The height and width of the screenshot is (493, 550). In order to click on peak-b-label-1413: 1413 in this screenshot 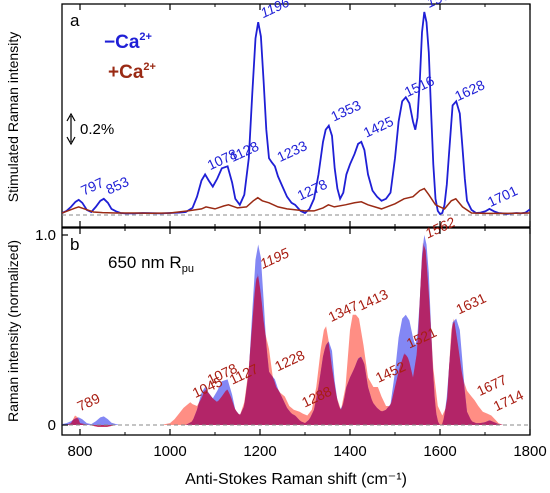, I will do `click(372, 300)`.